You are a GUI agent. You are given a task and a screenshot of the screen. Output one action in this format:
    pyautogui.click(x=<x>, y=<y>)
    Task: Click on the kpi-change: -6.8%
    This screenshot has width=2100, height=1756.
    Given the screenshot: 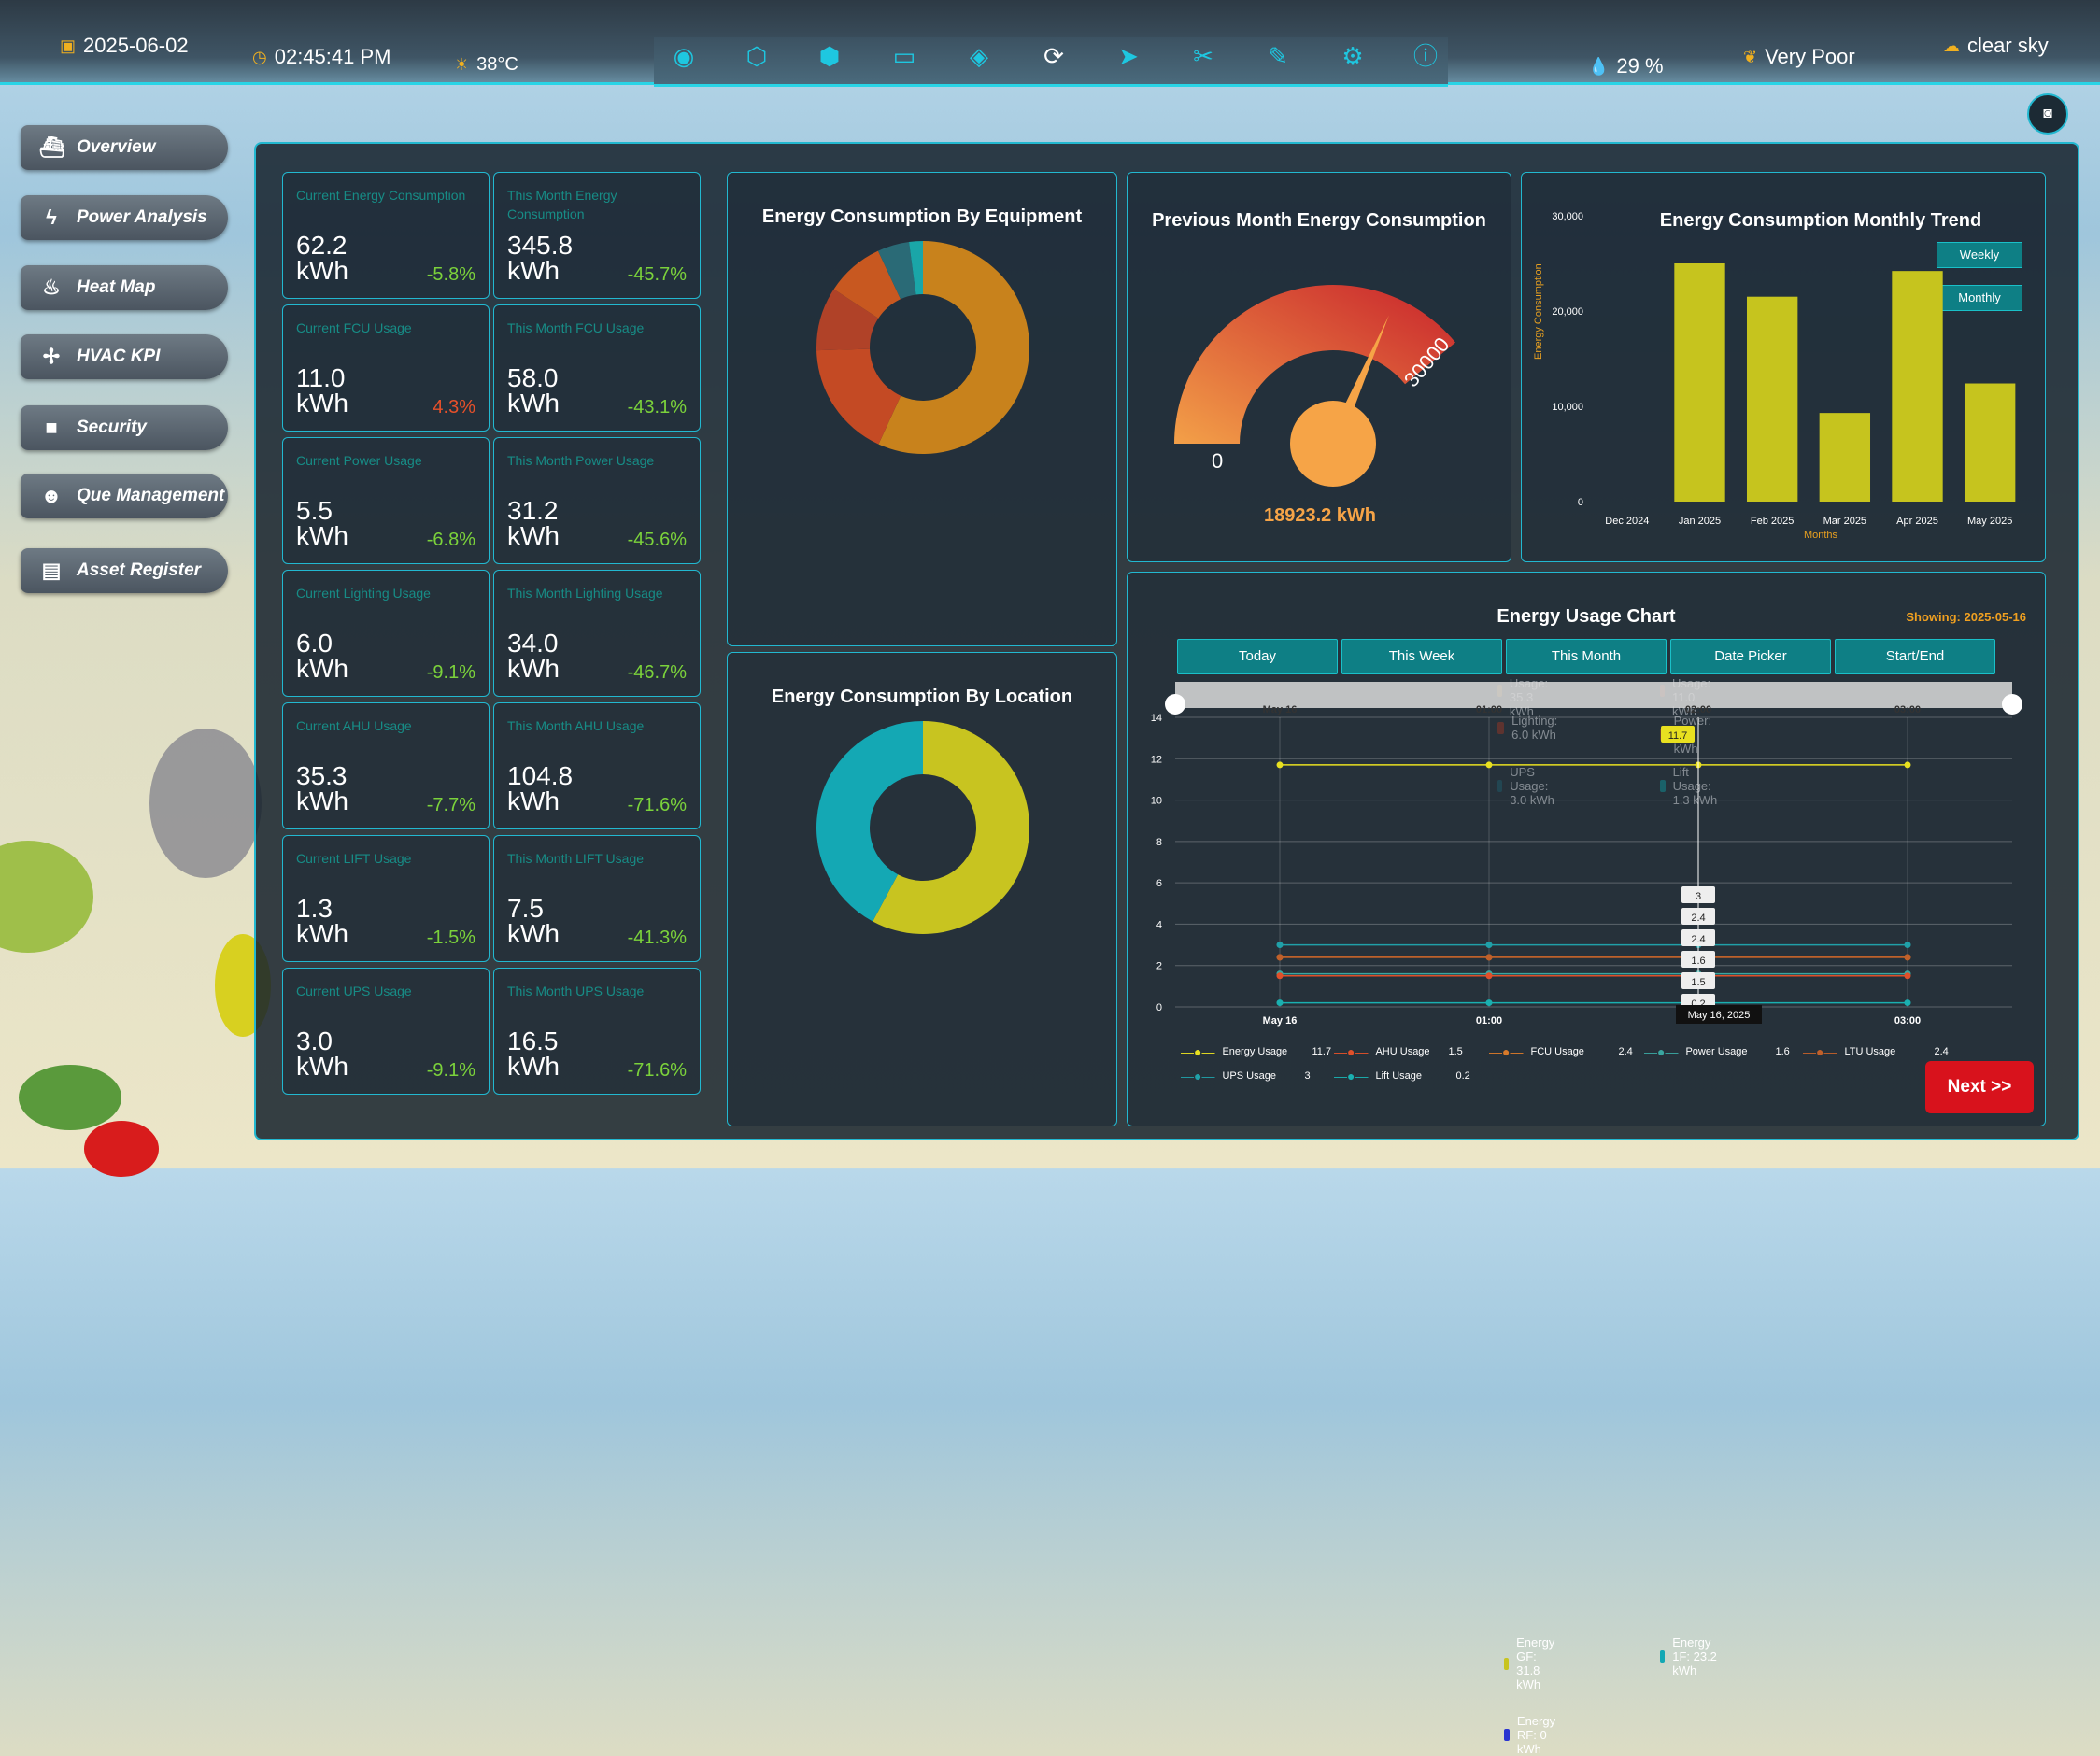 What is the action you would take?
    pyautogui.click(x=451, y=540)
    